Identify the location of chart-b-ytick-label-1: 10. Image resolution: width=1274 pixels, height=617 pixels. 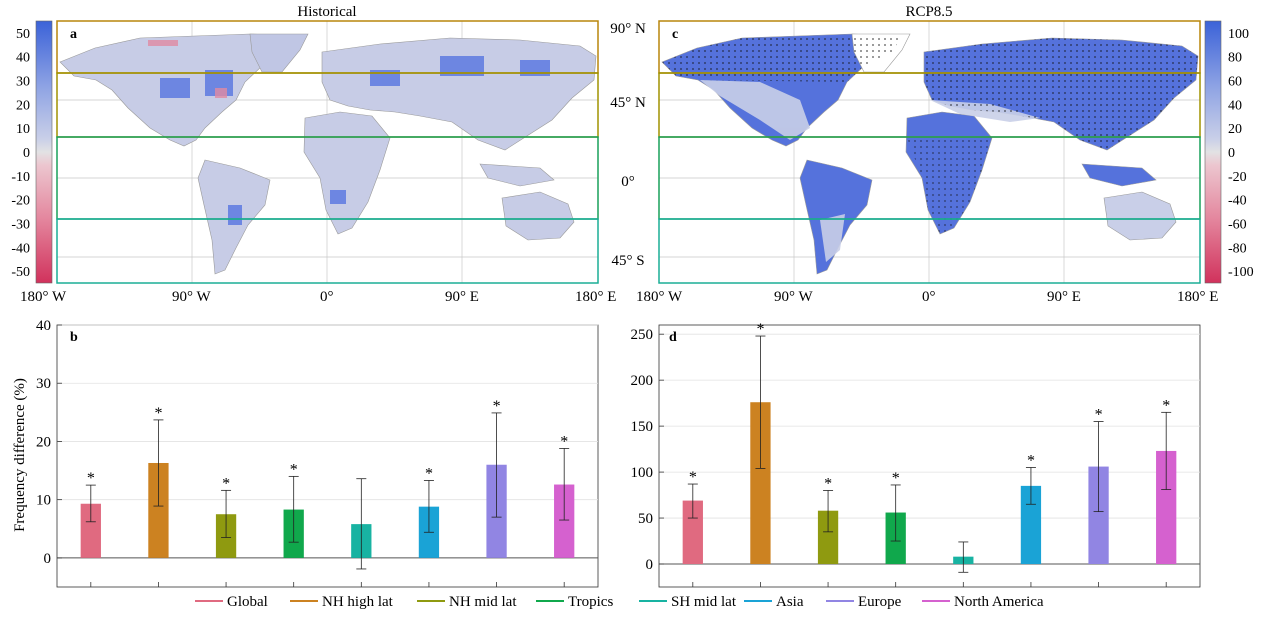
(43, 501).